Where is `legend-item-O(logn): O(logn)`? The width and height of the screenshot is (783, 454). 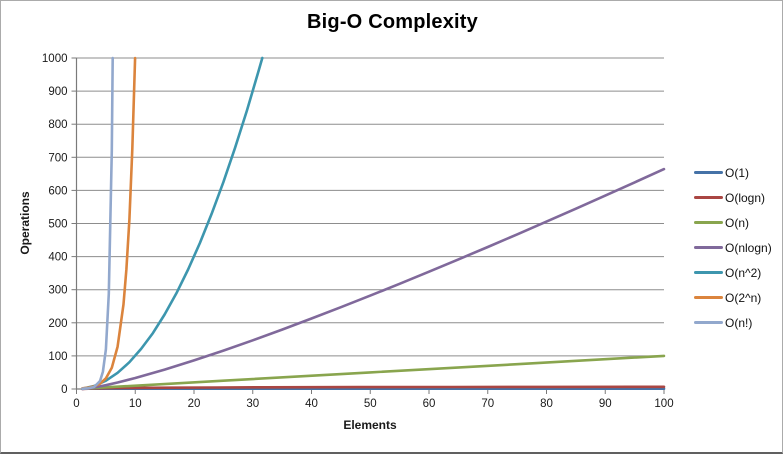
legend-item-O(logn): O(logn) is located at coordinates (733, 197).